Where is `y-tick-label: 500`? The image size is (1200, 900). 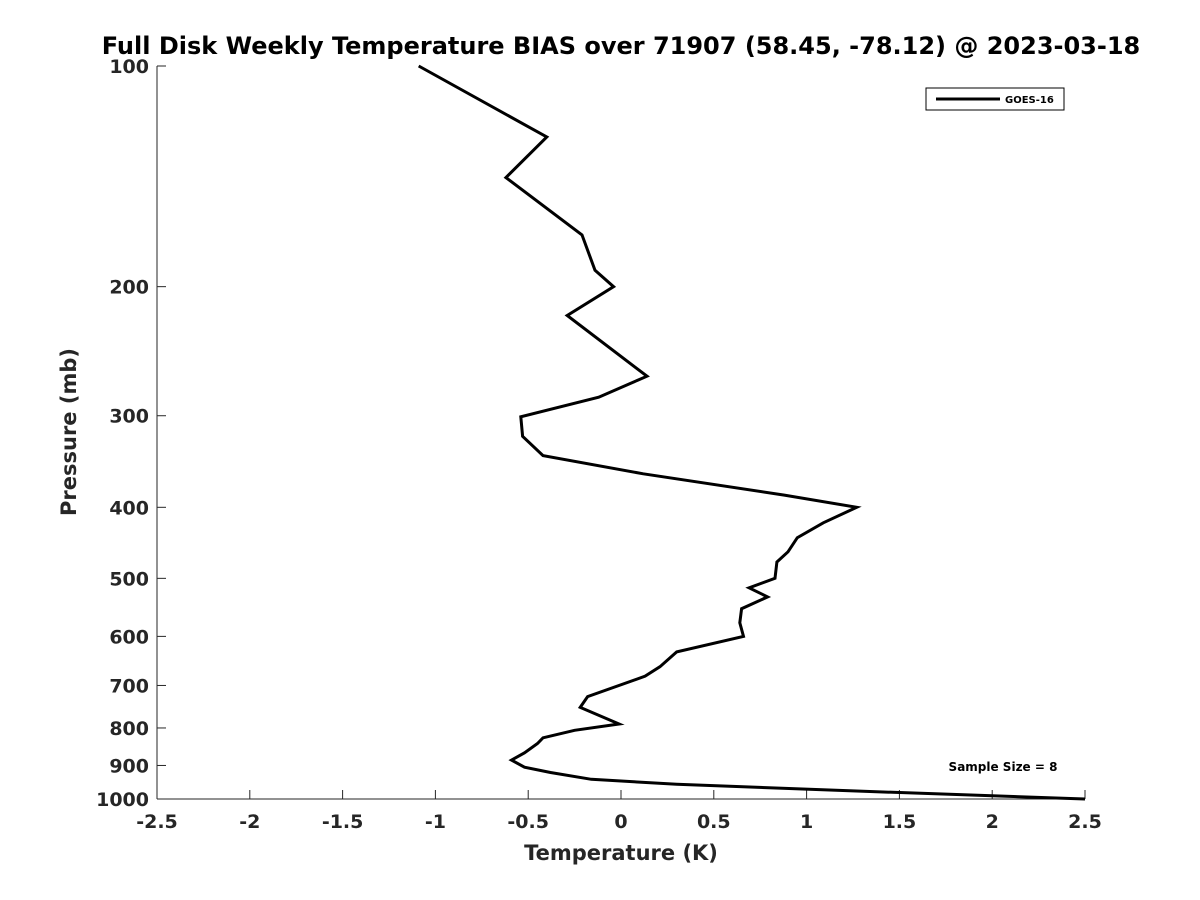 y-tick-label: 500 is located at coordinates (129, 579).